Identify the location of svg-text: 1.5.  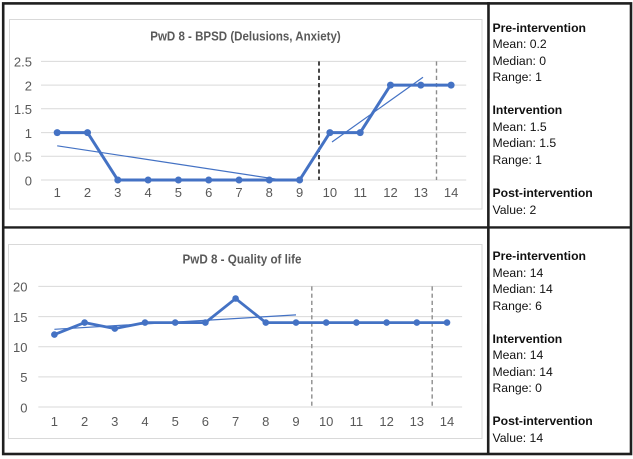
(23, 109).